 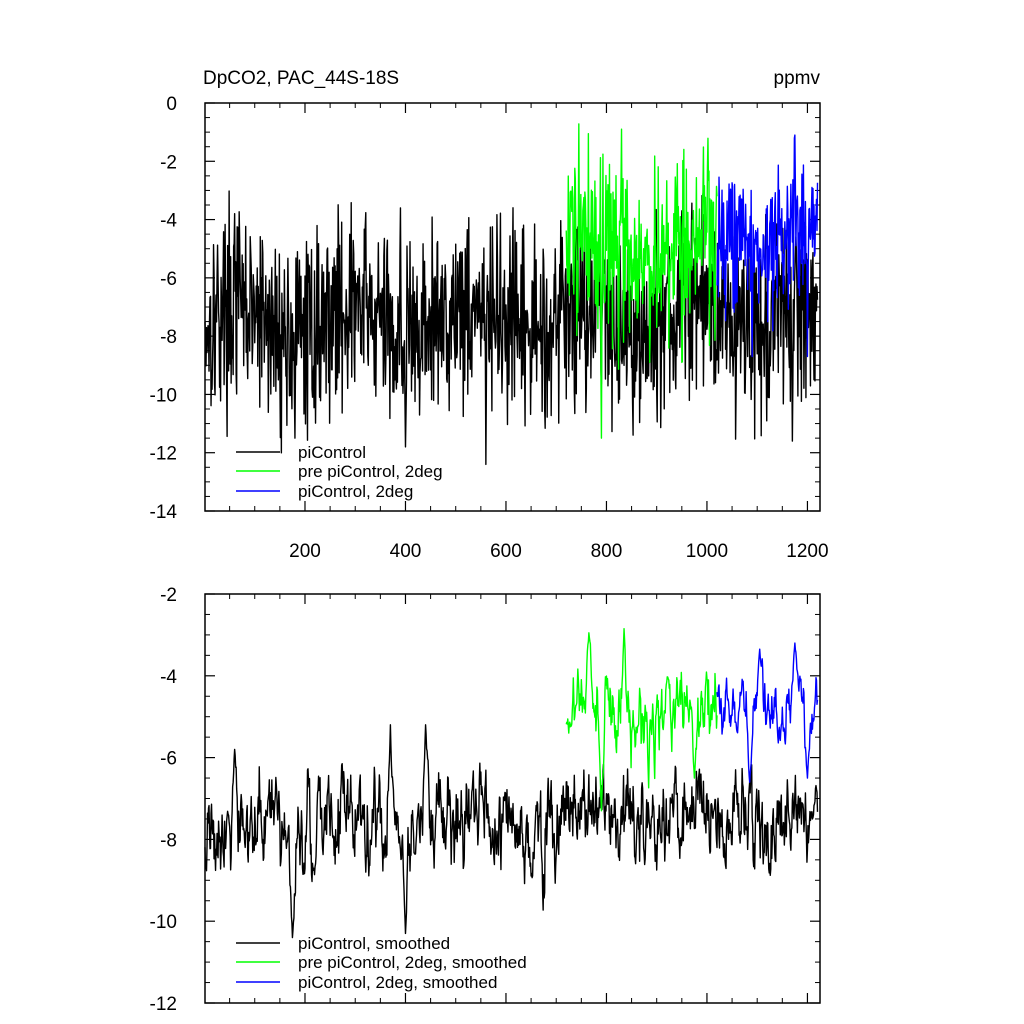 I want to click on x-tick-label: 800, so click(x=607, y=551).